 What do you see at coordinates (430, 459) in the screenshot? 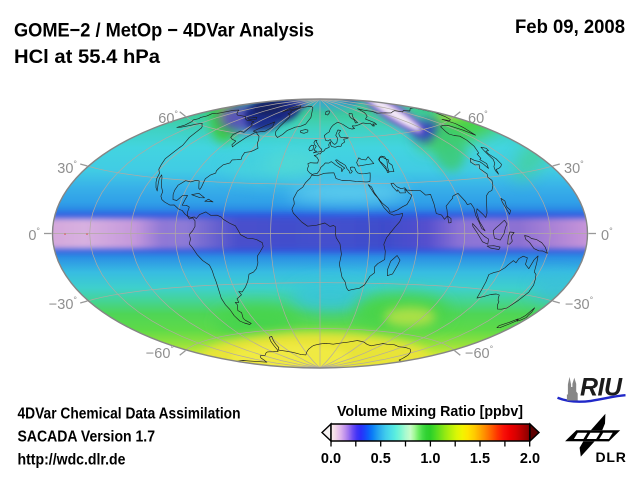
I see `svg-text: 1.0` at bounding box center [430, 459].